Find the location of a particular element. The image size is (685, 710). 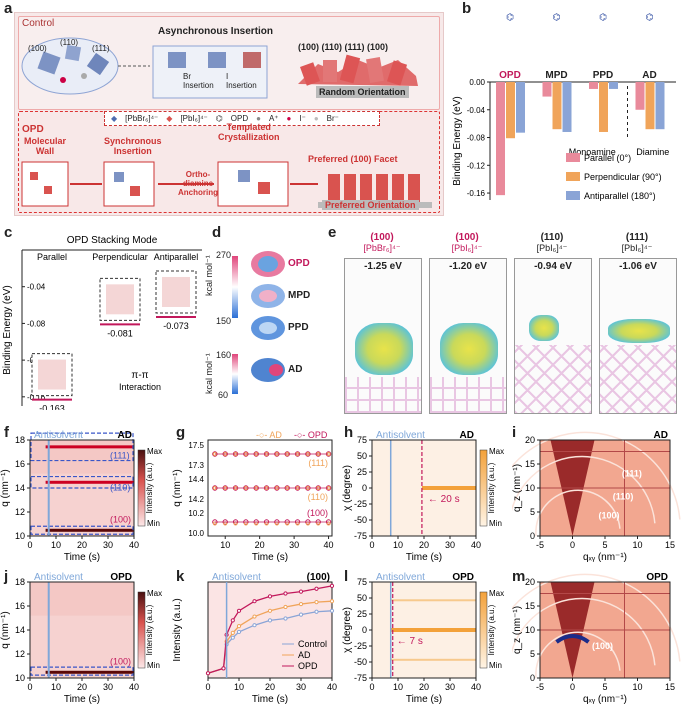

i-ytick-label: 15 is located at coordinates (530, 464).